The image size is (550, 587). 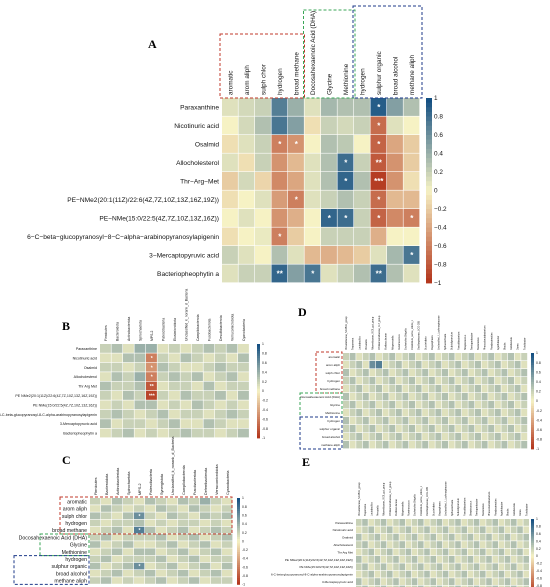 What do you see at coordinates (433, 509) in the screenshot?
I see `panel-e-column-label: Succinivibrio` at bounding box center [433, 509].